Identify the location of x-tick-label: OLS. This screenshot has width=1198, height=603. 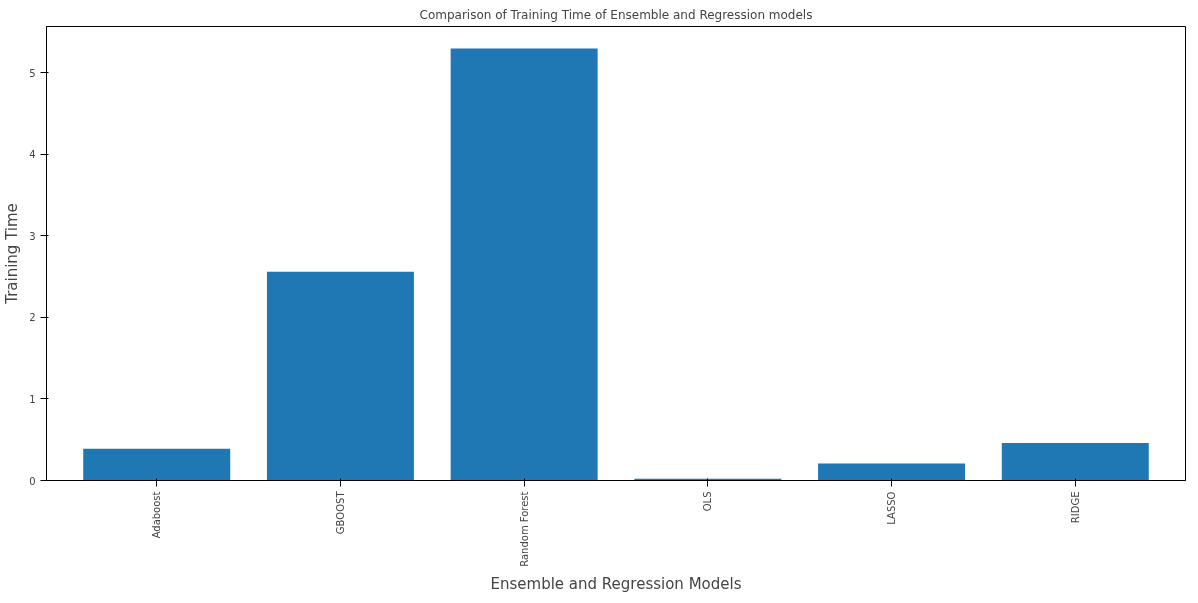
(708, 501).